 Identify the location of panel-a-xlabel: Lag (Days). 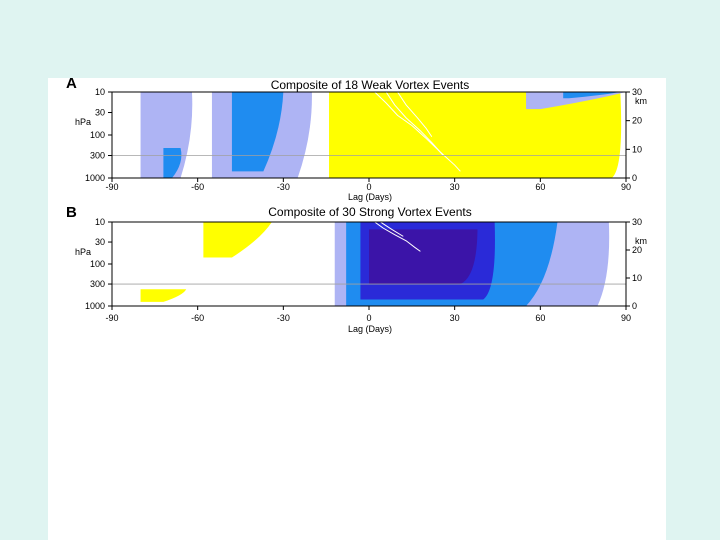
(370, 197).